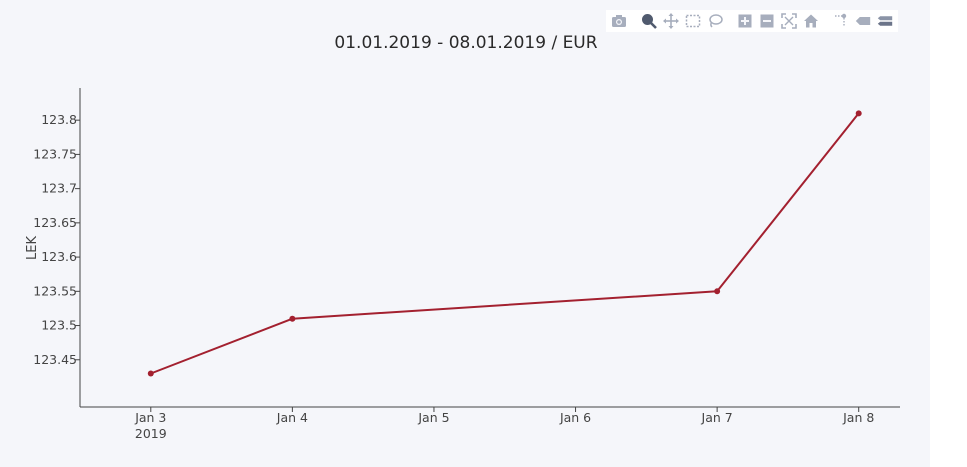 This screenshot has width=967, height=467. Describe the element at coordinates (433, 417) in the screenshot. I see `x-tick-label: Jan 5` at that location.